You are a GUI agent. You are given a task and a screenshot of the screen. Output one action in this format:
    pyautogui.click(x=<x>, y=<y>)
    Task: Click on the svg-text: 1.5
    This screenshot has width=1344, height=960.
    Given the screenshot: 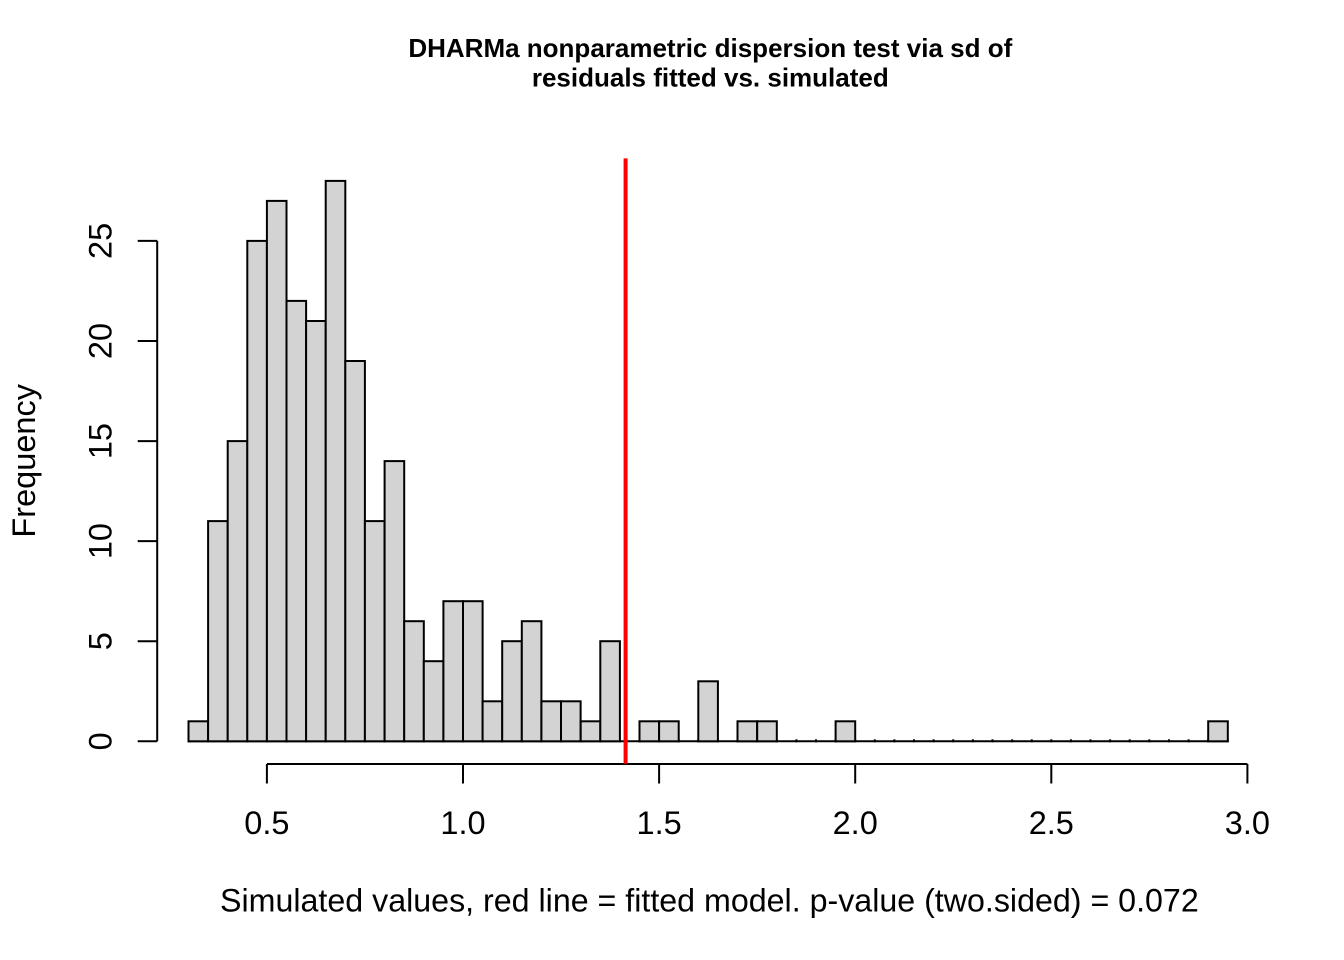 What is the action you would take?
    pyautogui.click(x=659, y=823)
    